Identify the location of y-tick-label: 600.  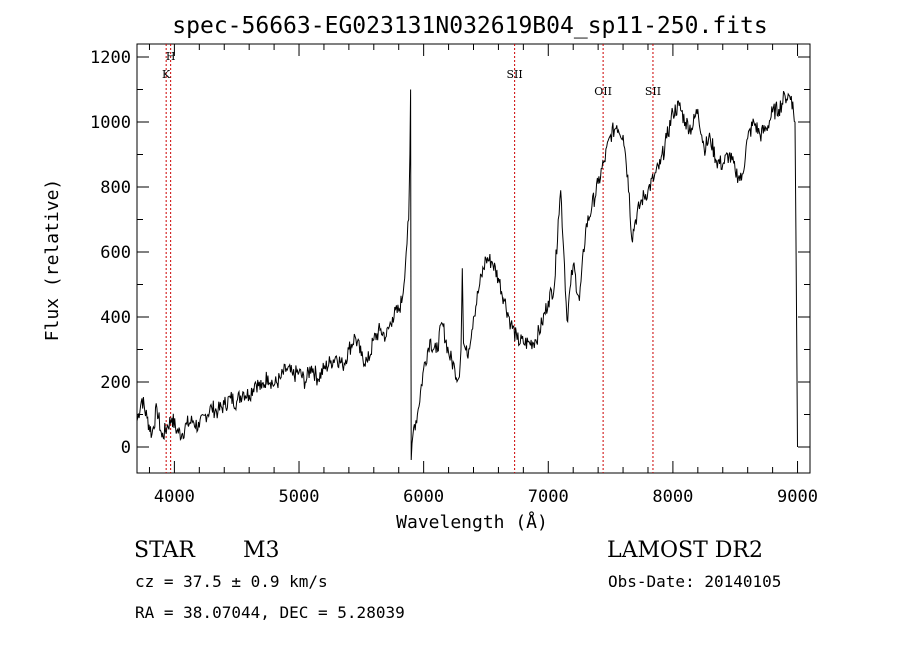
(115, 253).